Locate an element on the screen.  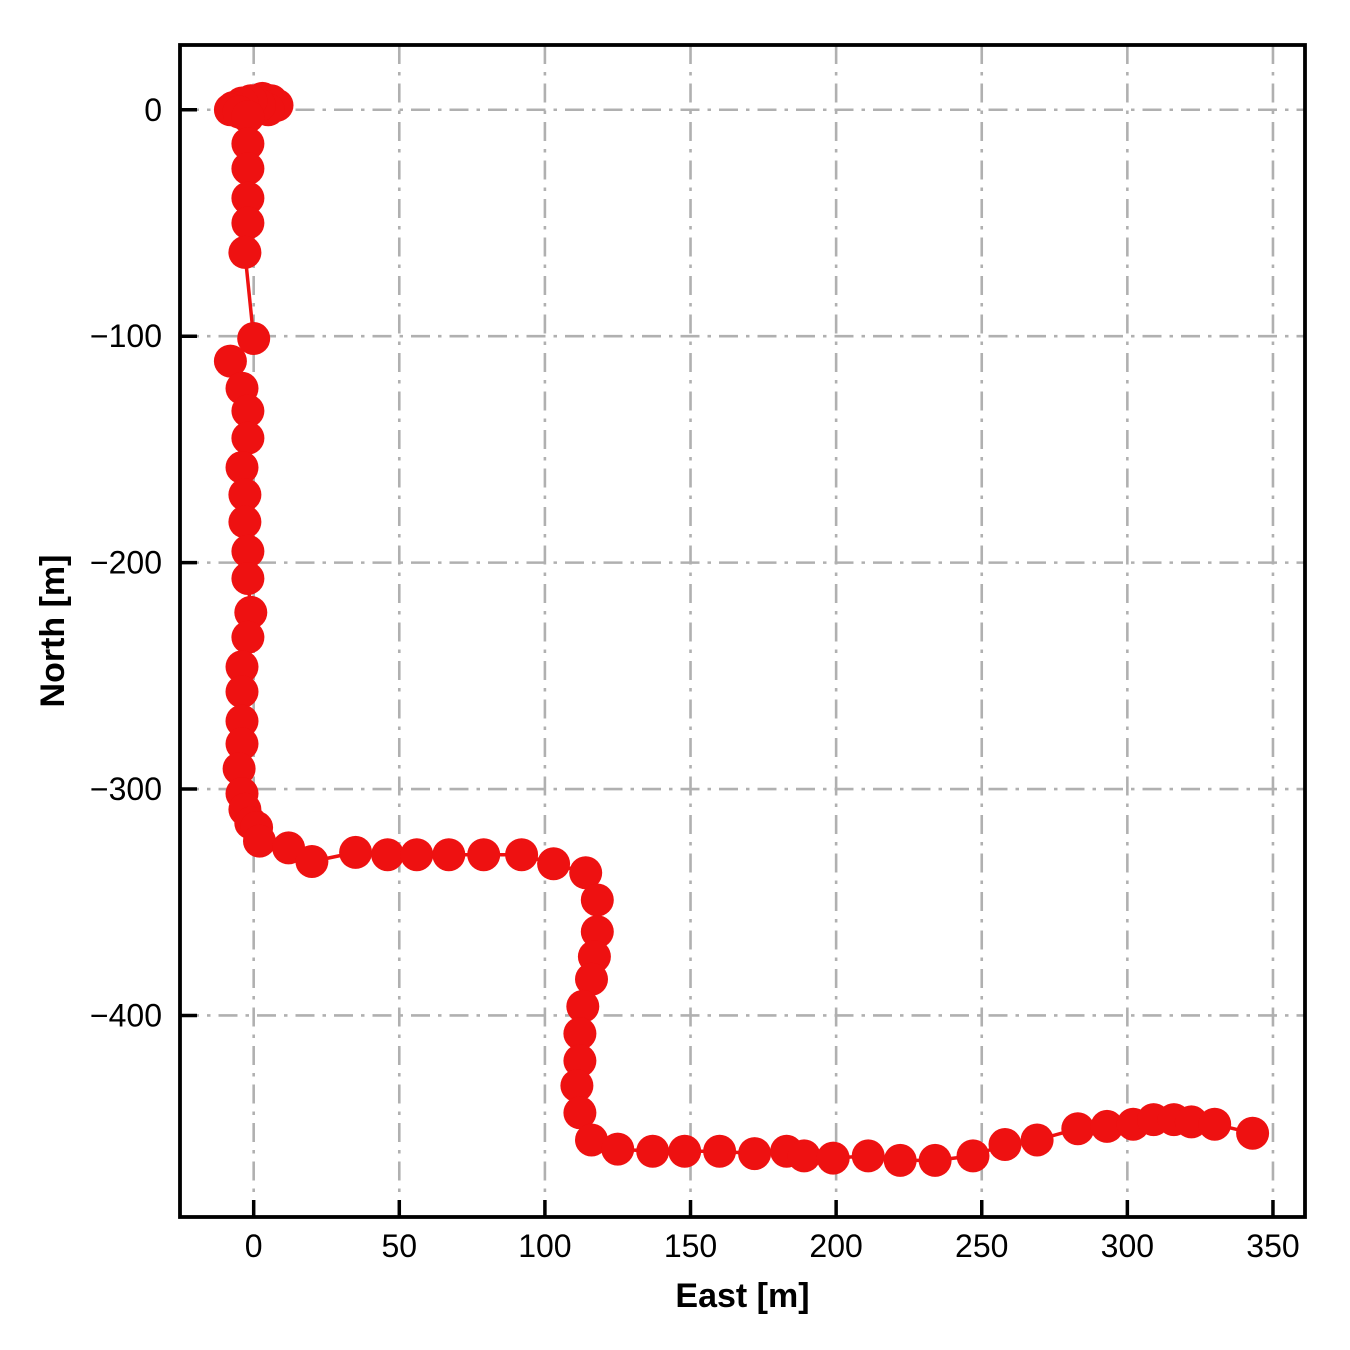
x-tick-label: 150 is located at coordinates (690, 1246).